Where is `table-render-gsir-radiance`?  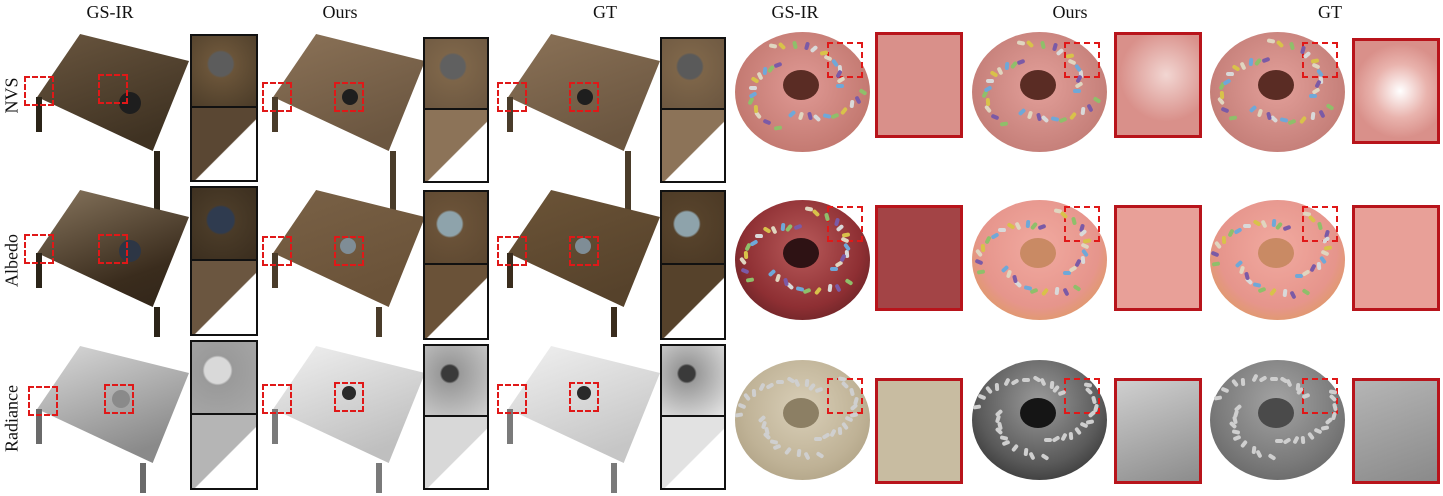 table-render-gsir-radiance is located at coordinates (106, 421).